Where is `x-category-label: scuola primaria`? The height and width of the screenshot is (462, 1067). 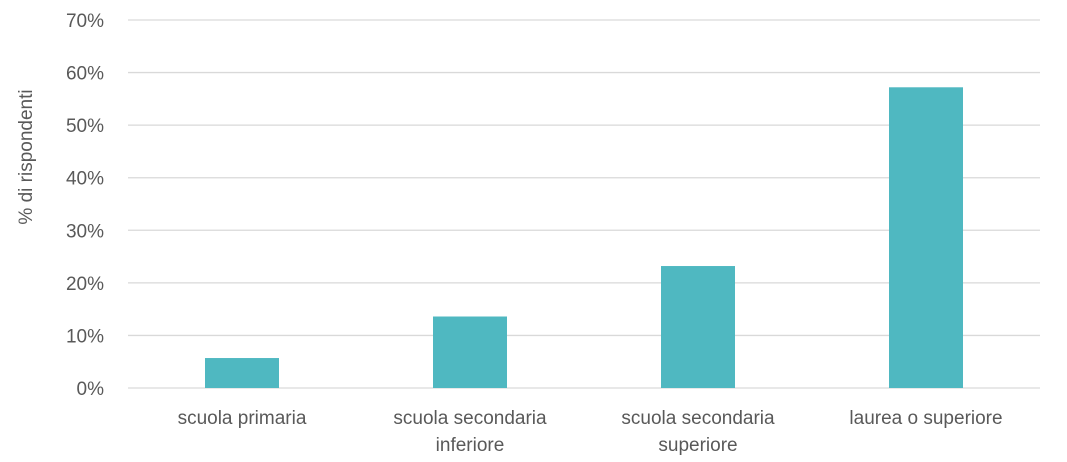 x-category-label: scuola primaria is located at coordinates (242, 418).